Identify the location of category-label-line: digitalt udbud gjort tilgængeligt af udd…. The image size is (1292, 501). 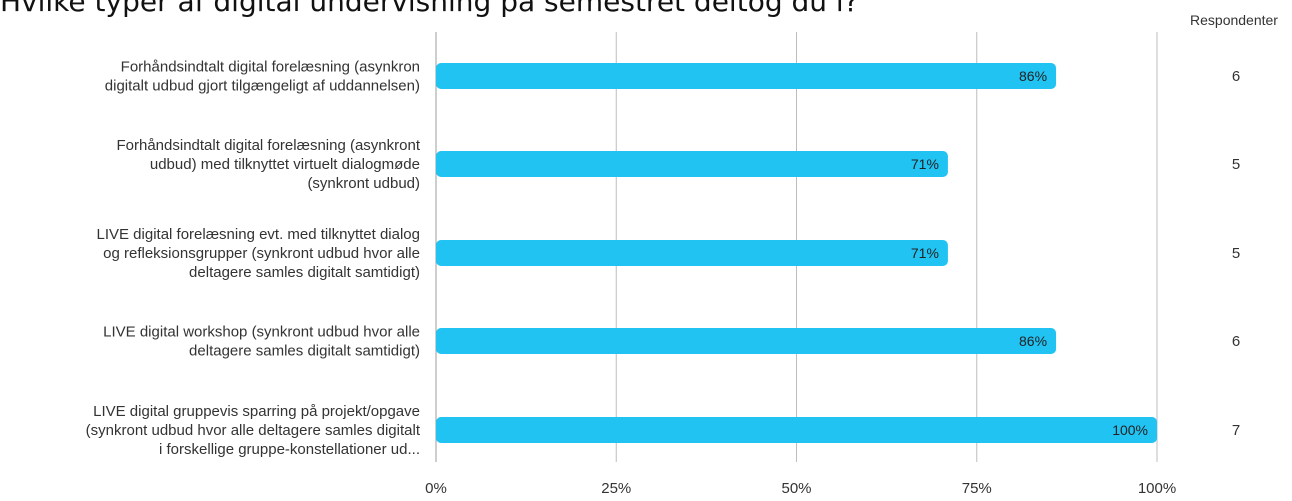
(262, 86).